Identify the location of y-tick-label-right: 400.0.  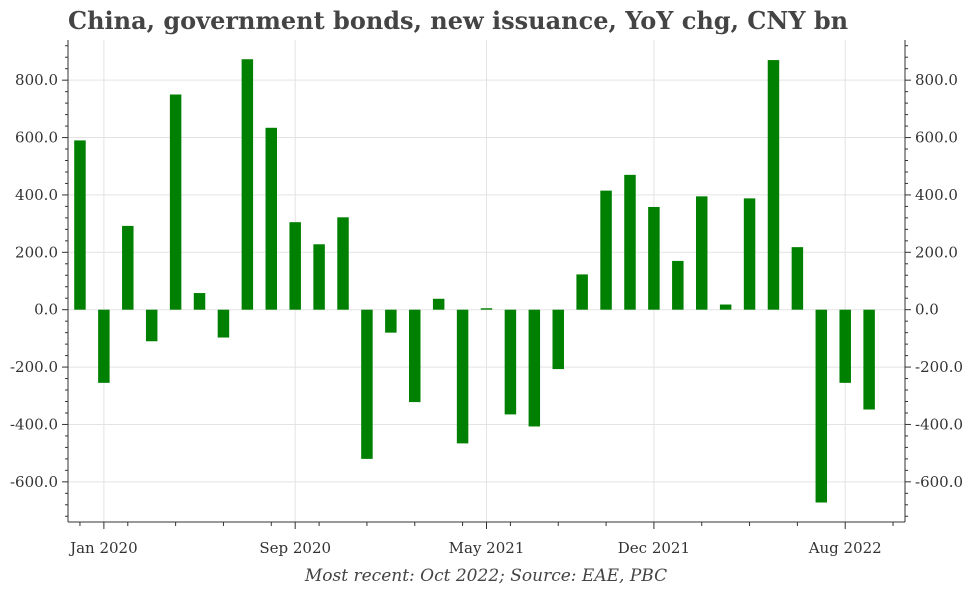
(936, 195).